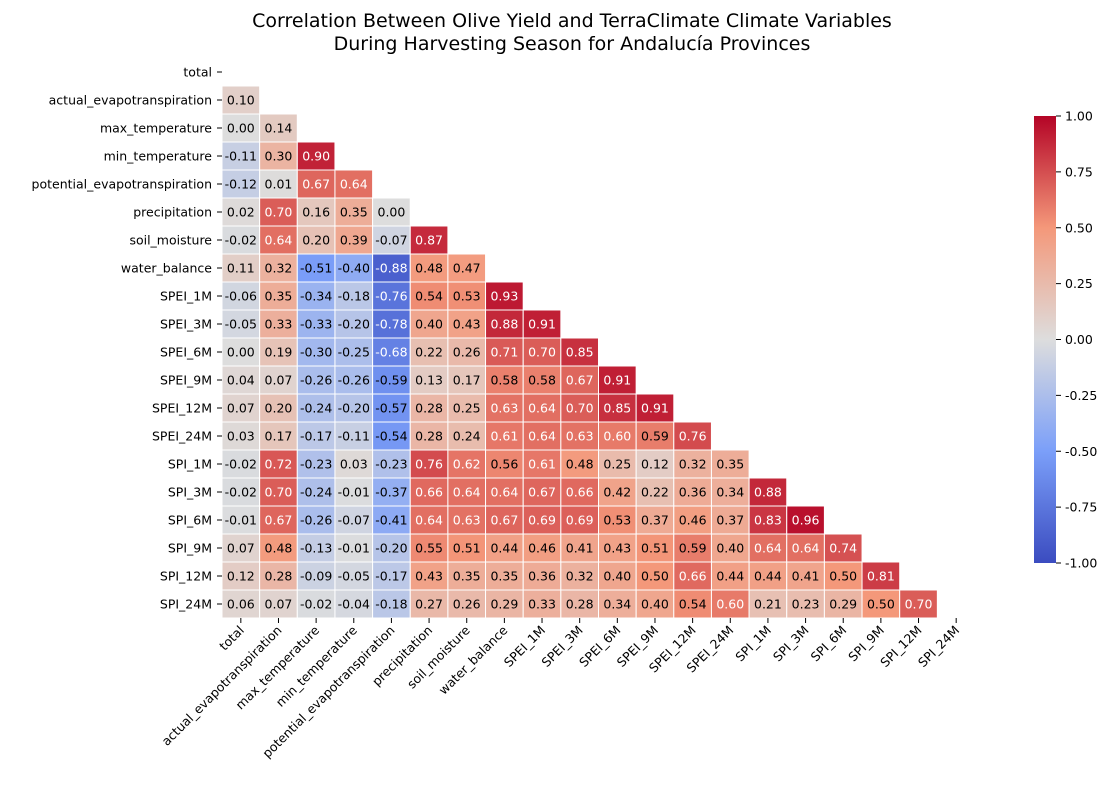 The width and height of the screenshot is (1120, 790). Describe the element at coordinates (655, 604) in the screenshot. I see `cell-value-label: 0.40` at that location.